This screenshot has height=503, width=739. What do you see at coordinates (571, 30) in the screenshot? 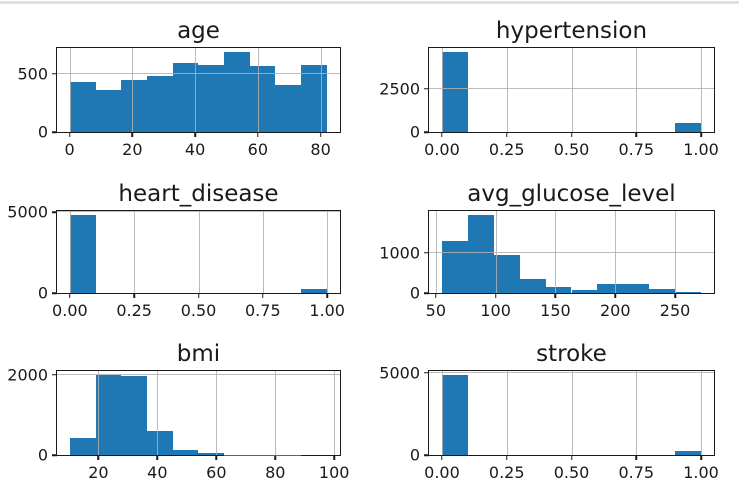
I see `plot-title: hypertension` at bounding box center [571, 30].